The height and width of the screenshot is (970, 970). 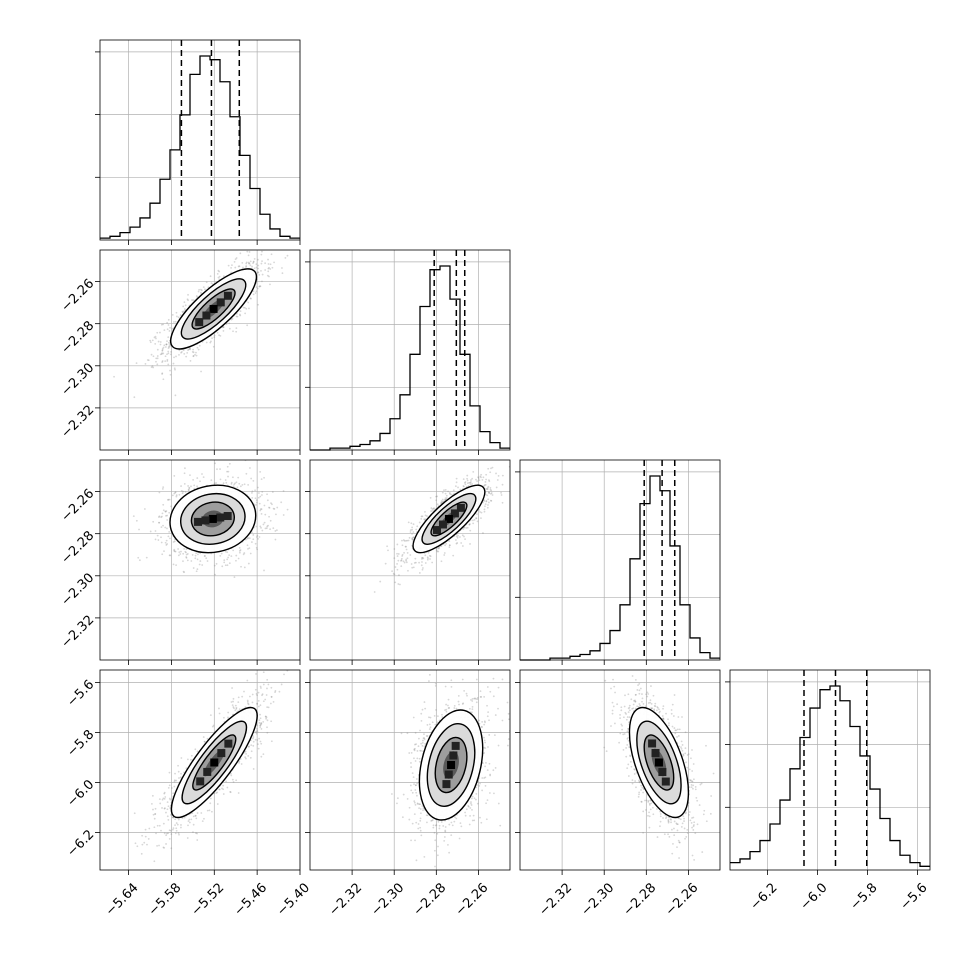 I want to click on scatter-panel-p0-p2, so click(x=198, y=562).